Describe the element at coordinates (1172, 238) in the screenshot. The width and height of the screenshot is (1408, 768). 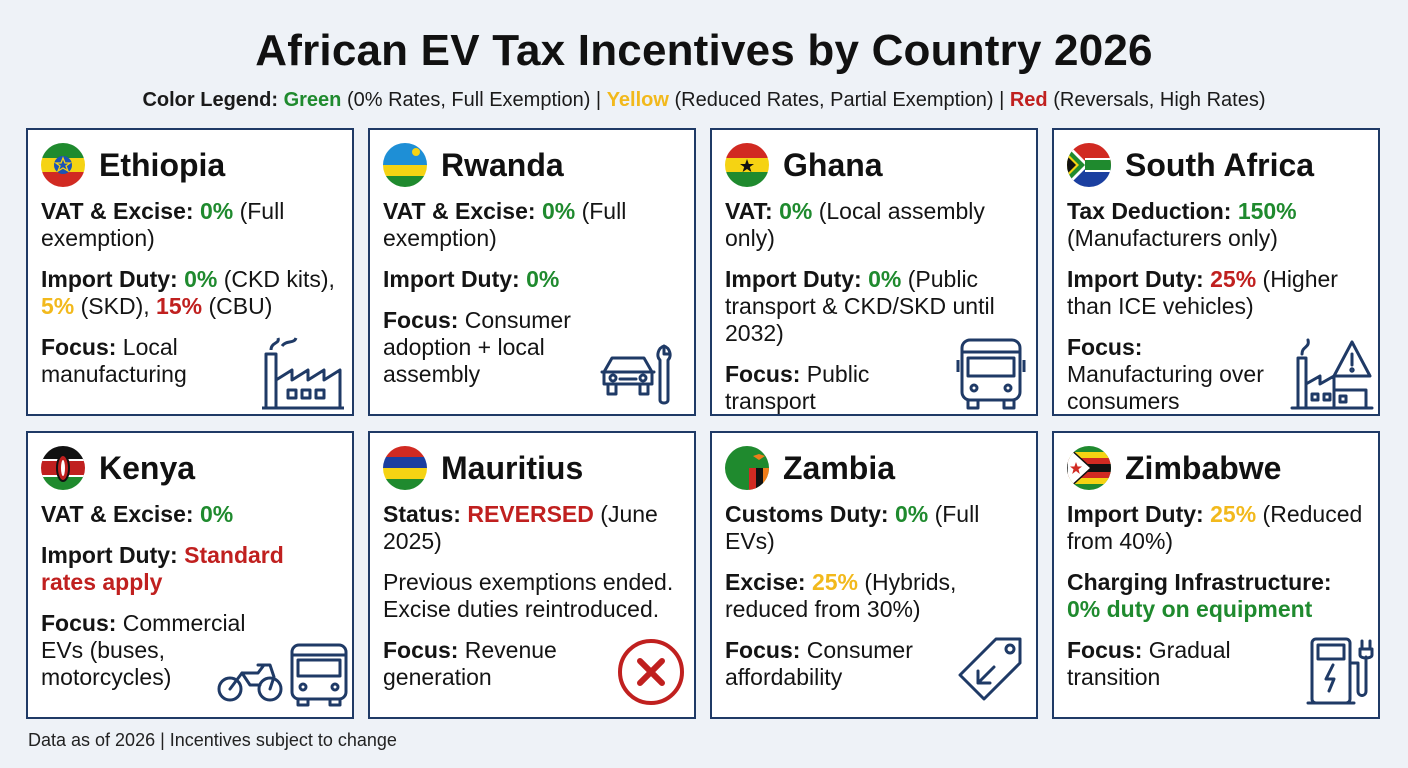
I see `r1-note: (Manufacturers only)` at that location.